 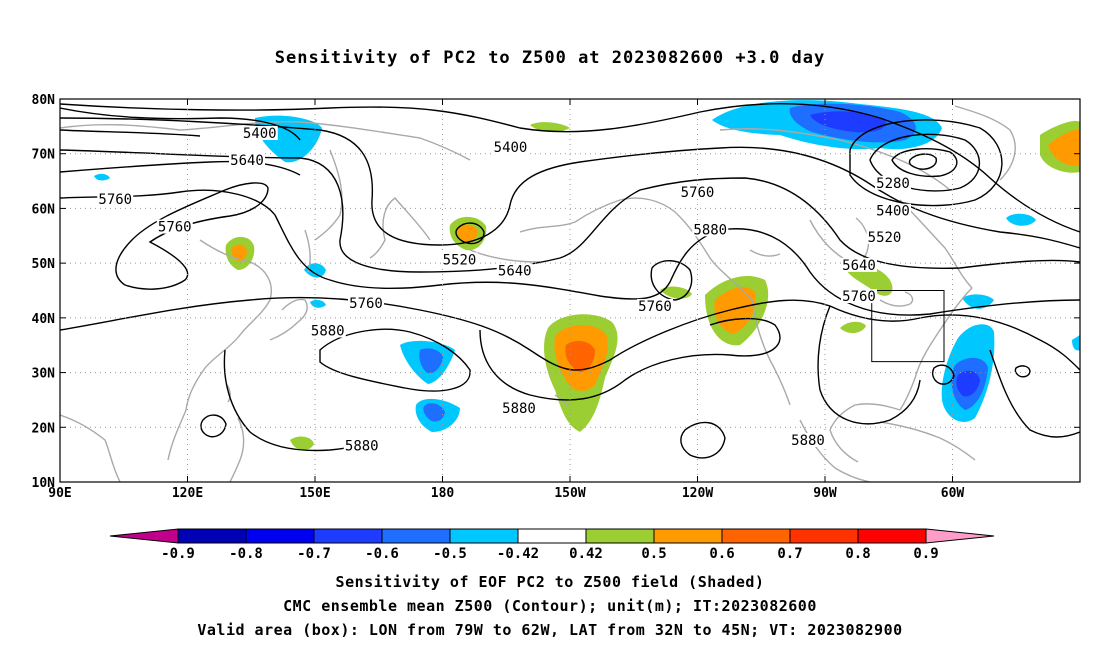 I want to click on coast-us-east, so click(x=936, y=349).